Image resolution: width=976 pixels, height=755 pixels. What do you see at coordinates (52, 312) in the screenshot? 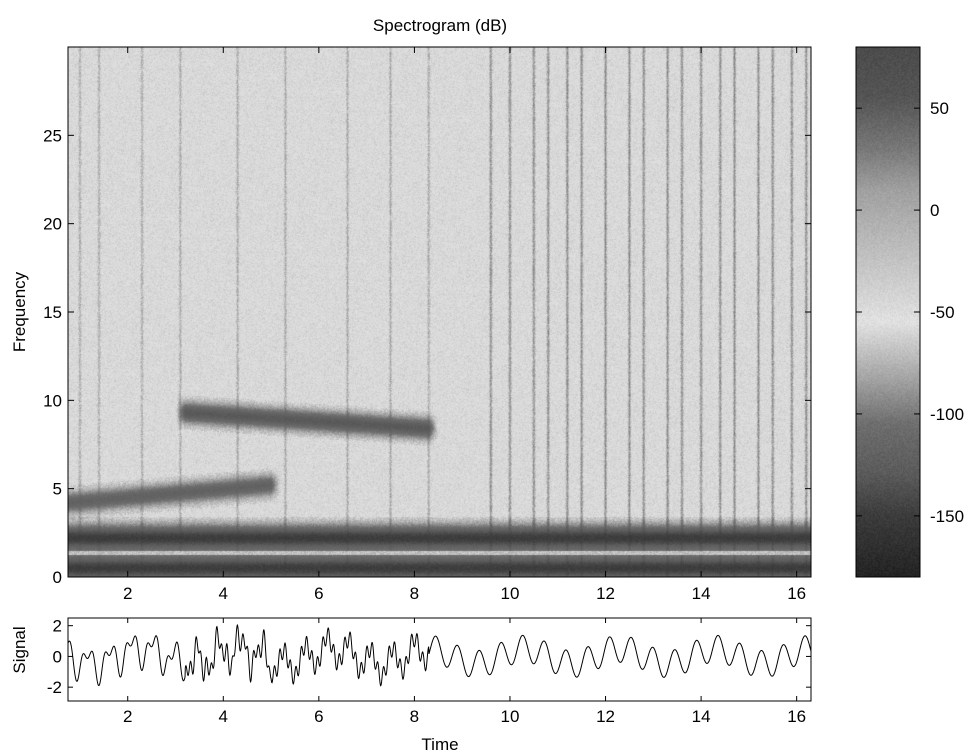
I see `spectrogram-y-tick-label: 15` at bounding box center [52, 312].